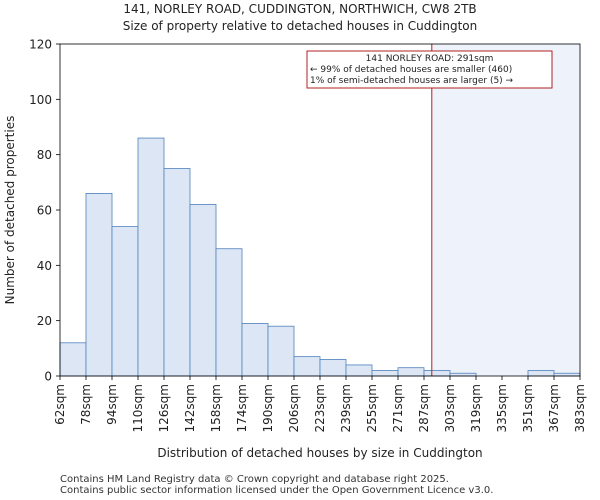 This screenshot has height=500, width=600. I want to click on bar-206sqm, so click(307, 366).